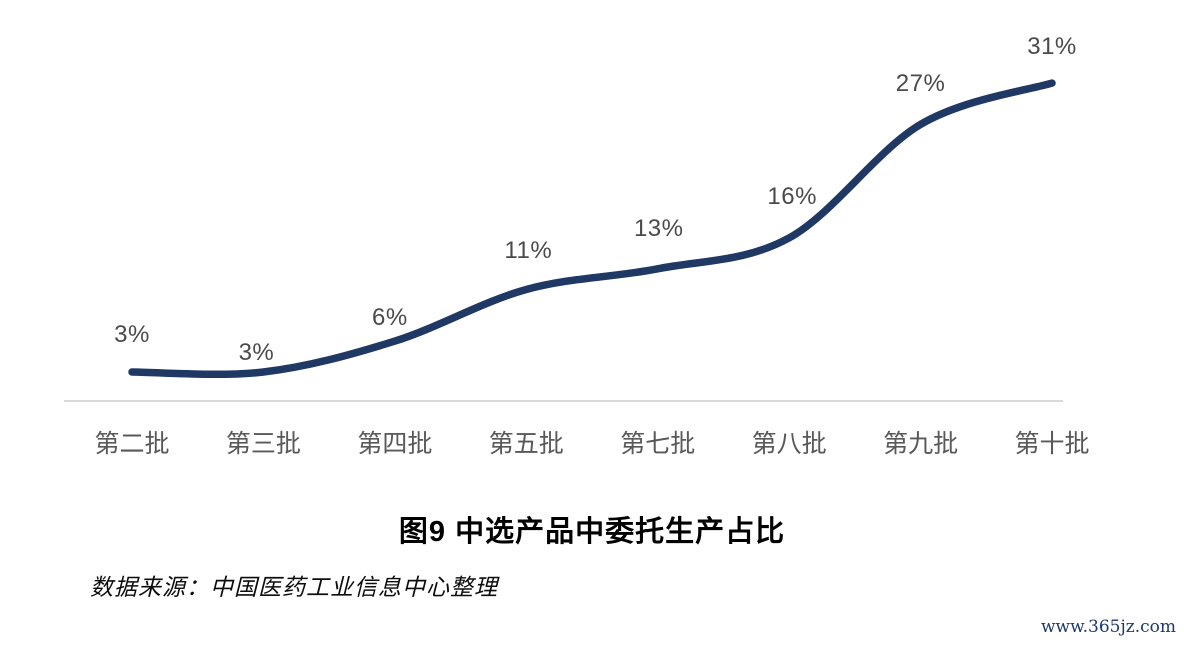 Image resolution: width=1184 pixels, height=650 pixels. What do you see at coordinates (132, 444) in the screenshot?
I see `x-axis-tick-label: 第二批` at bounding box center [132, 444].